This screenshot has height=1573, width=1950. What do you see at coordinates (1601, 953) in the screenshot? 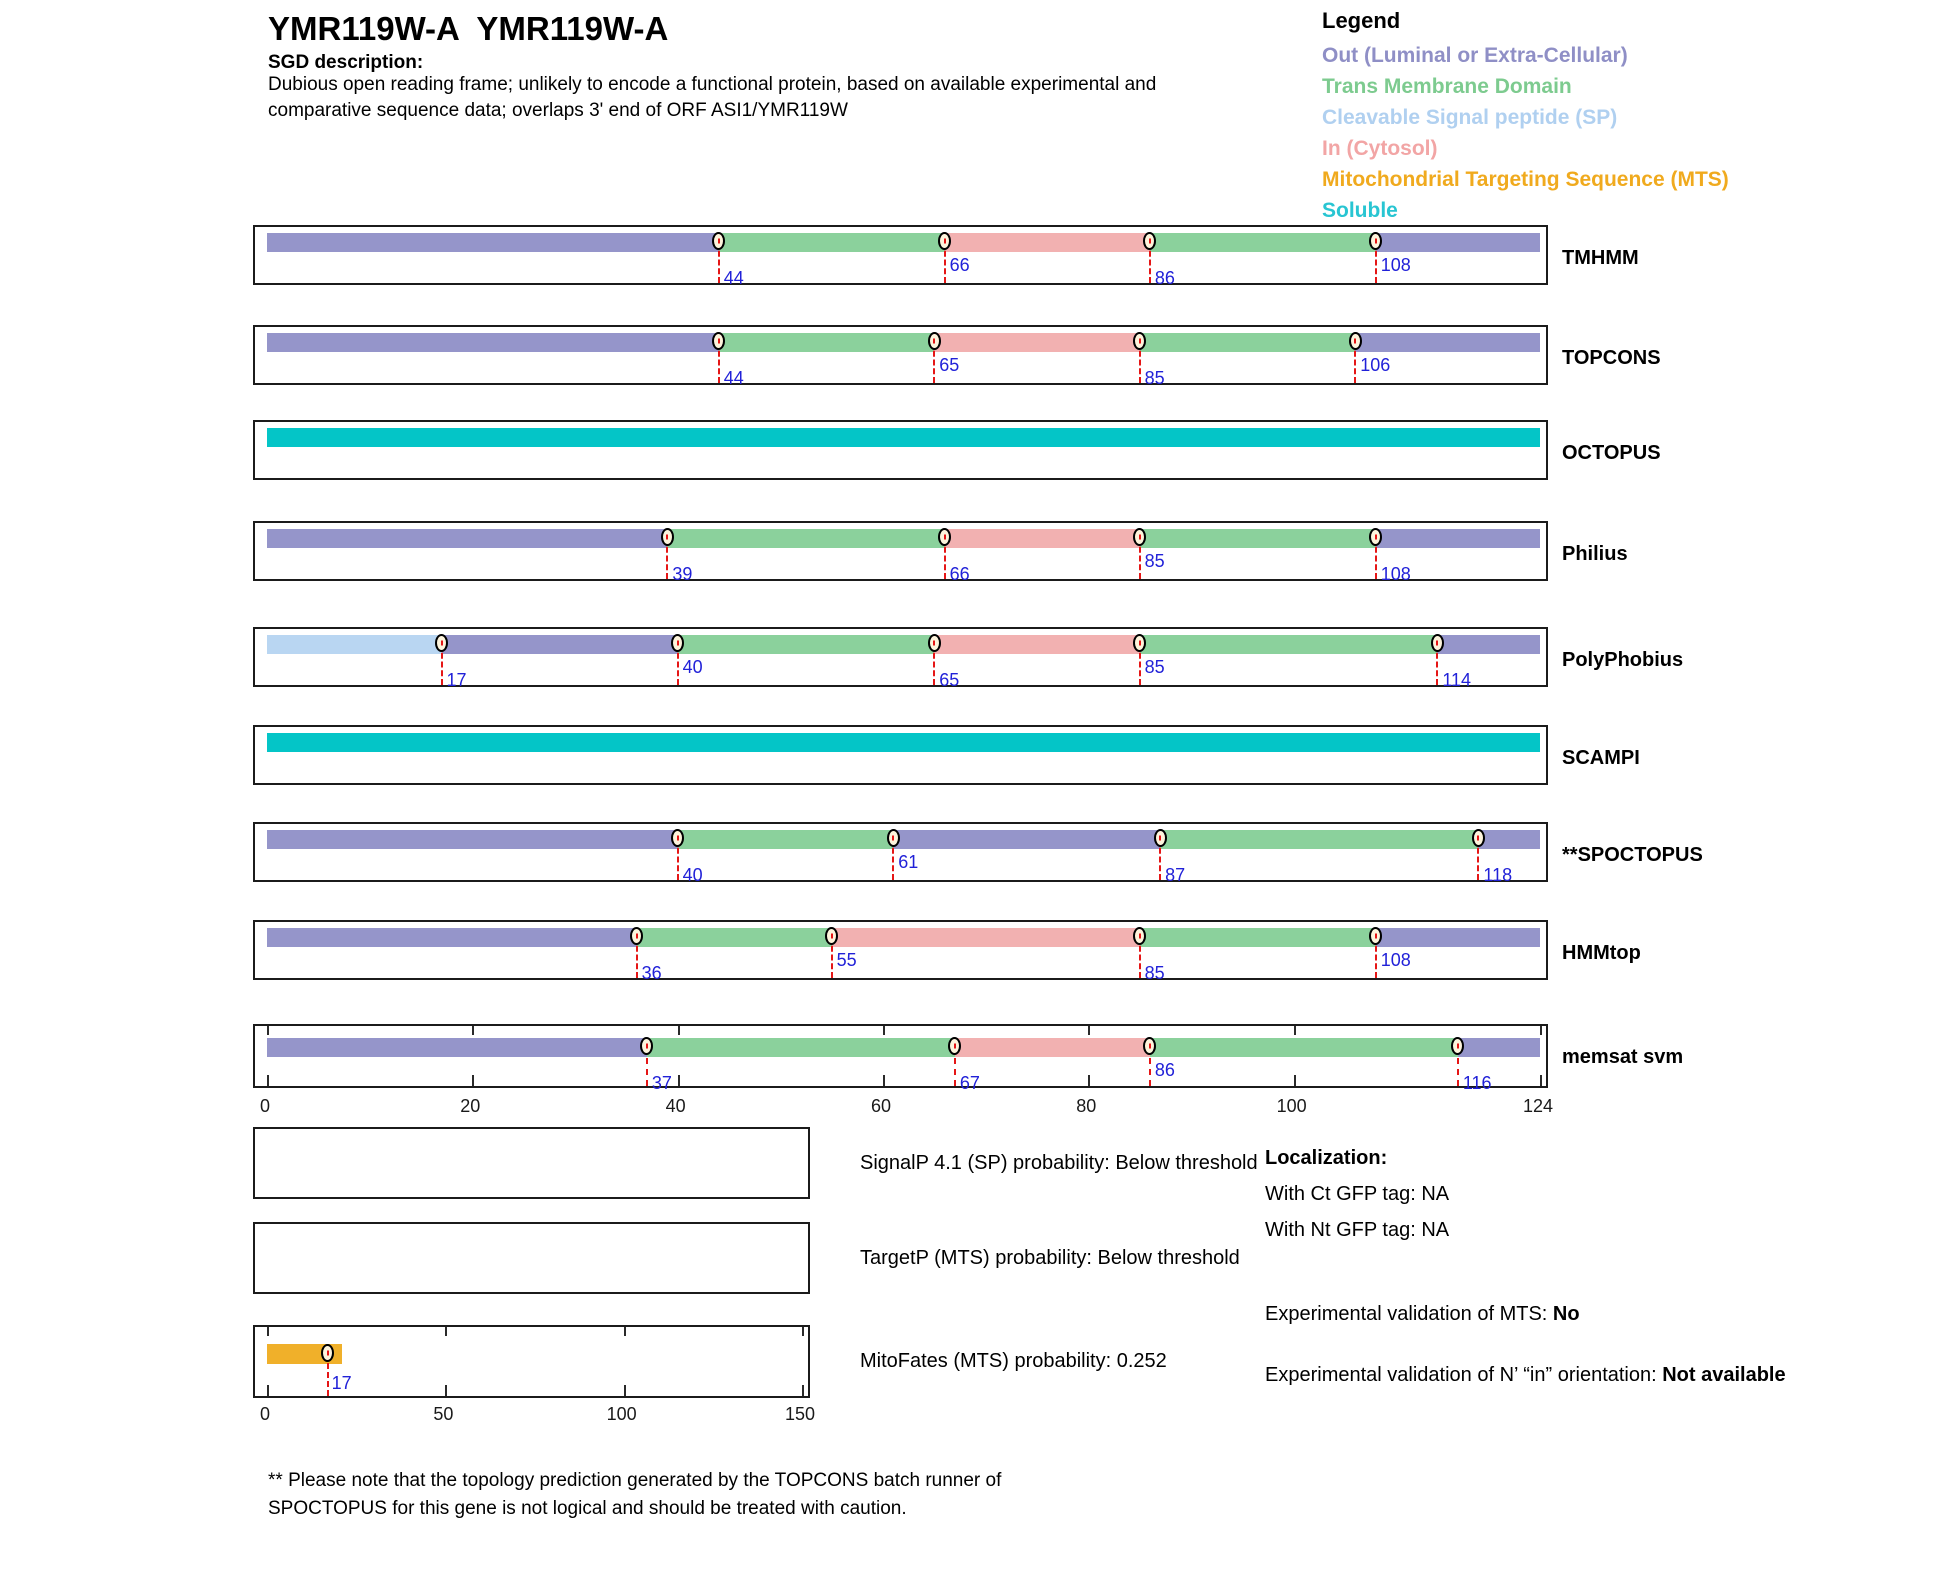
I see `track-label-hmmtop: HMMtop` at bounding box center [1601, 953].